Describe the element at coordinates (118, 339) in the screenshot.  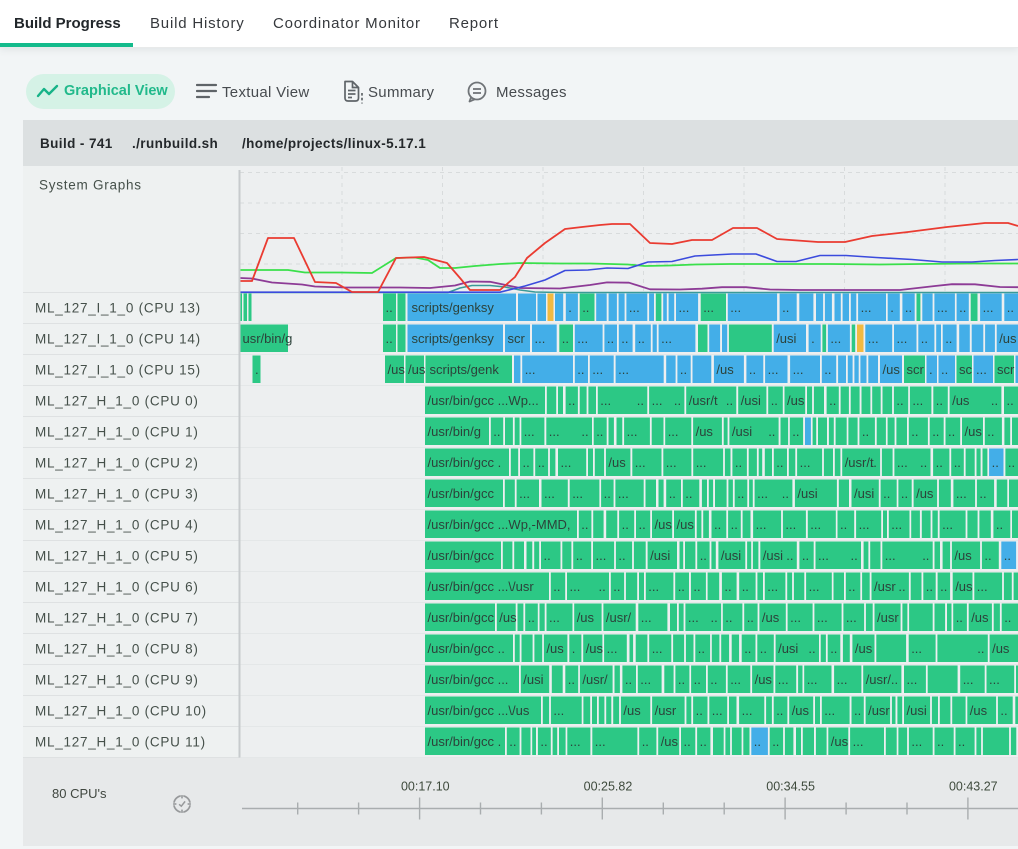
I see `svg-text: ML_127_I_1_0 (CPU 14)` at that location.